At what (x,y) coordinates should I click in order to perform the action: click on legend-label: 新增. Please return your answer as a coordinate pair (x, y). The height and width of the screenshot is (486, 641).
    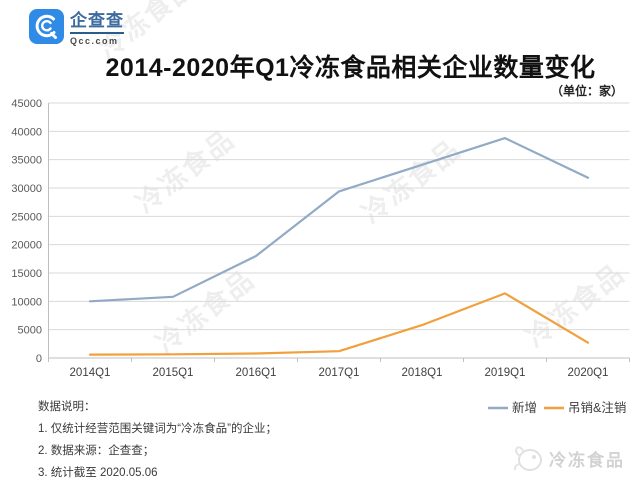
    Looking at the image, I should click on (524, 407).